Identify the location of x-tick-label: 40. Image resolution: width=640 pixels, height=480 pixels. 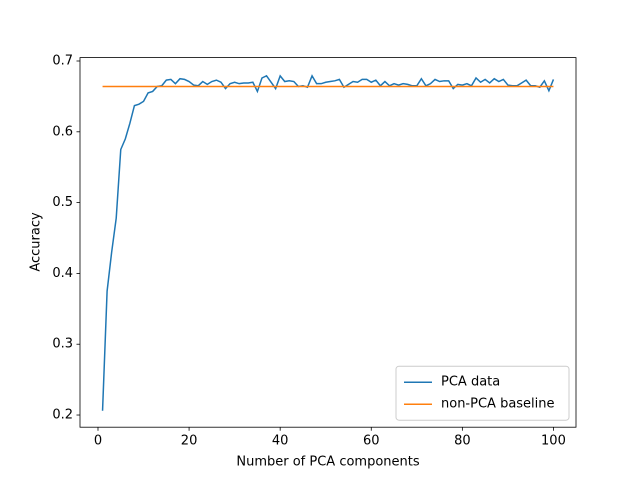
(280, 441).